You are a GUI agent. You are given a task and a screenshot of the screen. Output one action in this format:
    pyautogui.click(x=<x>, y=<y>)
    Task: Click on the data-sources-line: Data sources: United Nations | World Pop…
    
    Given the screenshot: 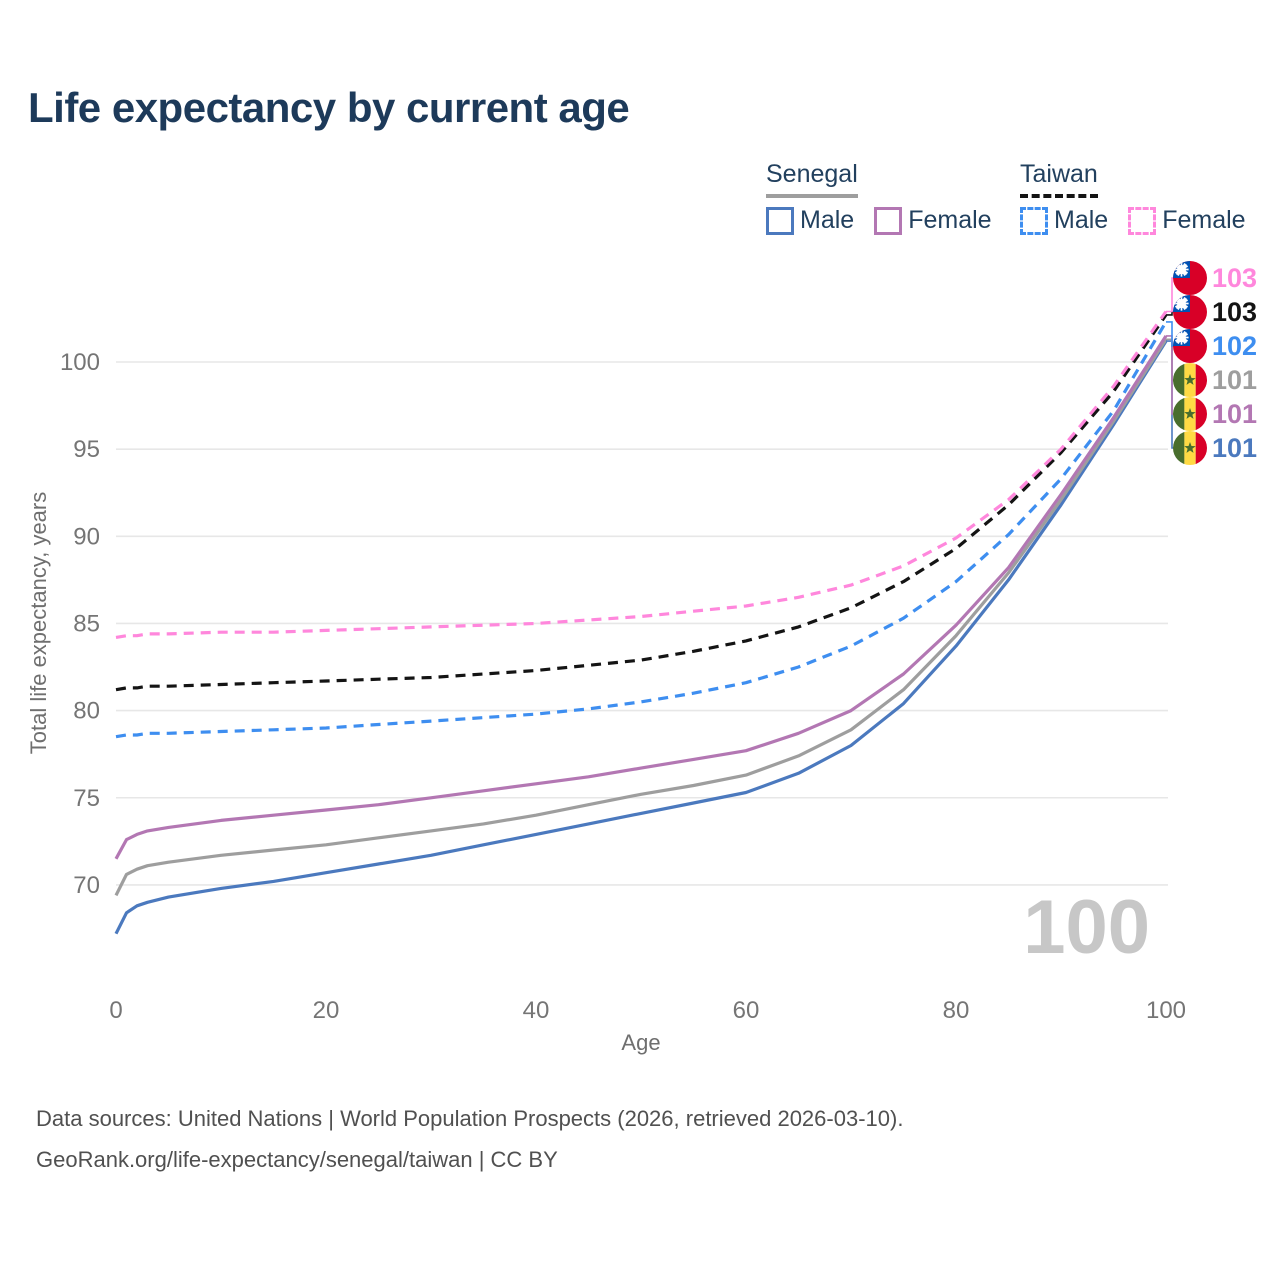 What is the action you would take?
    pyautogui.click(x=470, y=1118)
    